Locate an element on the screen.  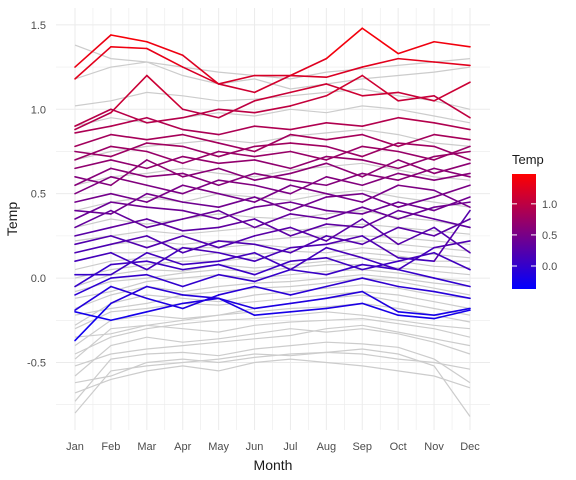
x-tick-label: Sep is located at coordinates (362, 447).